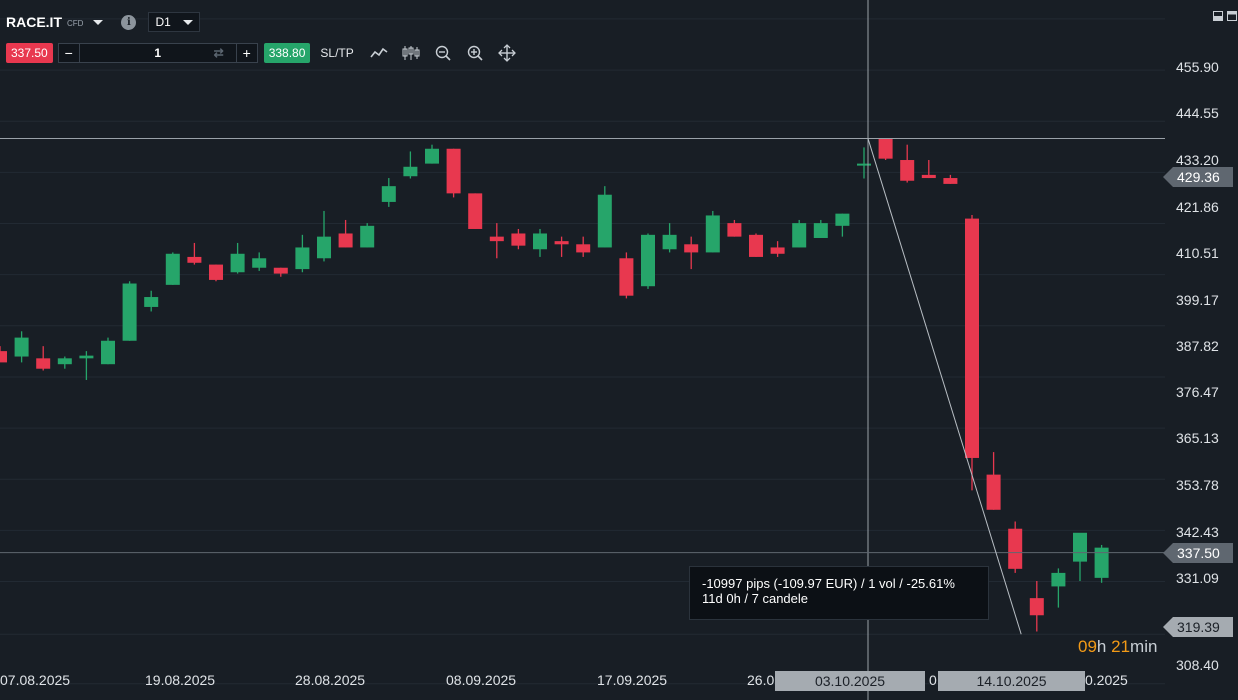 The image size is (1238, 700). What do you see at coordinates (261, 53) in the screenshot?
I see `trade-bar: 337.50 − 1 ⇄ + 338.80 SL/TP` at bounding box center [261, 53].